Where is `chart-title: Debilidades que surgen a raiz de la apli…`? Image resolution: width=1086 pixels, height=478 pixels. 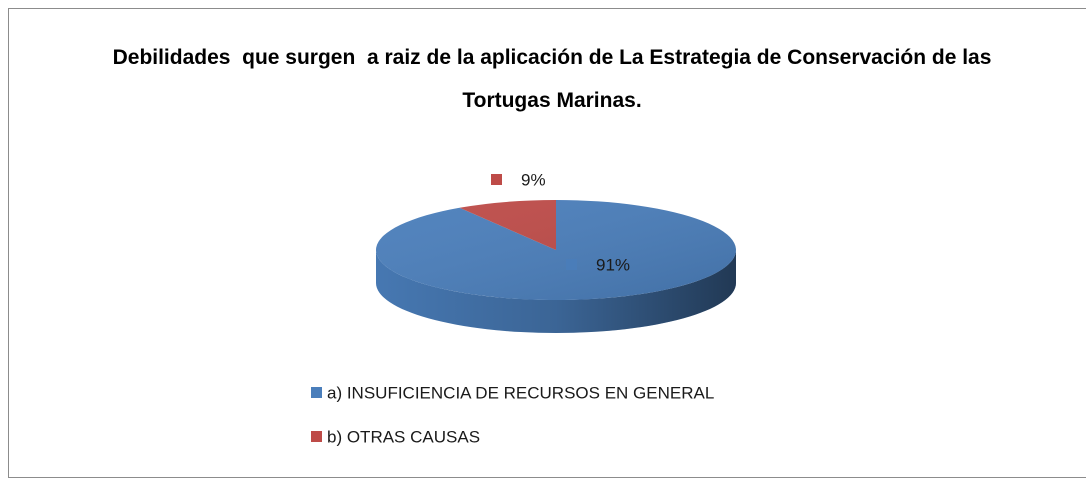 chart-title: Debilidades que surgen a raiz de la apli… is located at coordinates (555, 79).